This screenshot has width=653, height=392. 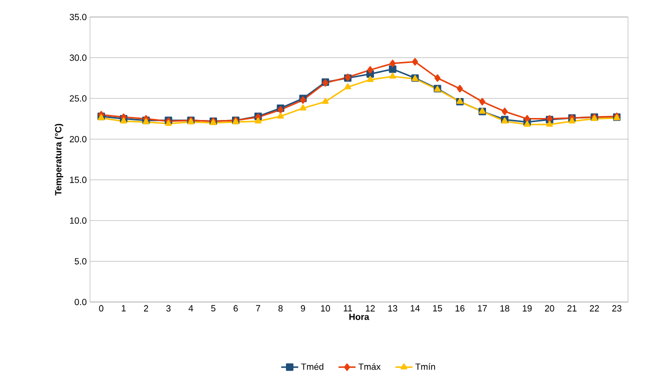 What do you see at coordinates (572, 308) in the screenshot?
I see `x-tick-label: 21` at bounding box center [572, 308].